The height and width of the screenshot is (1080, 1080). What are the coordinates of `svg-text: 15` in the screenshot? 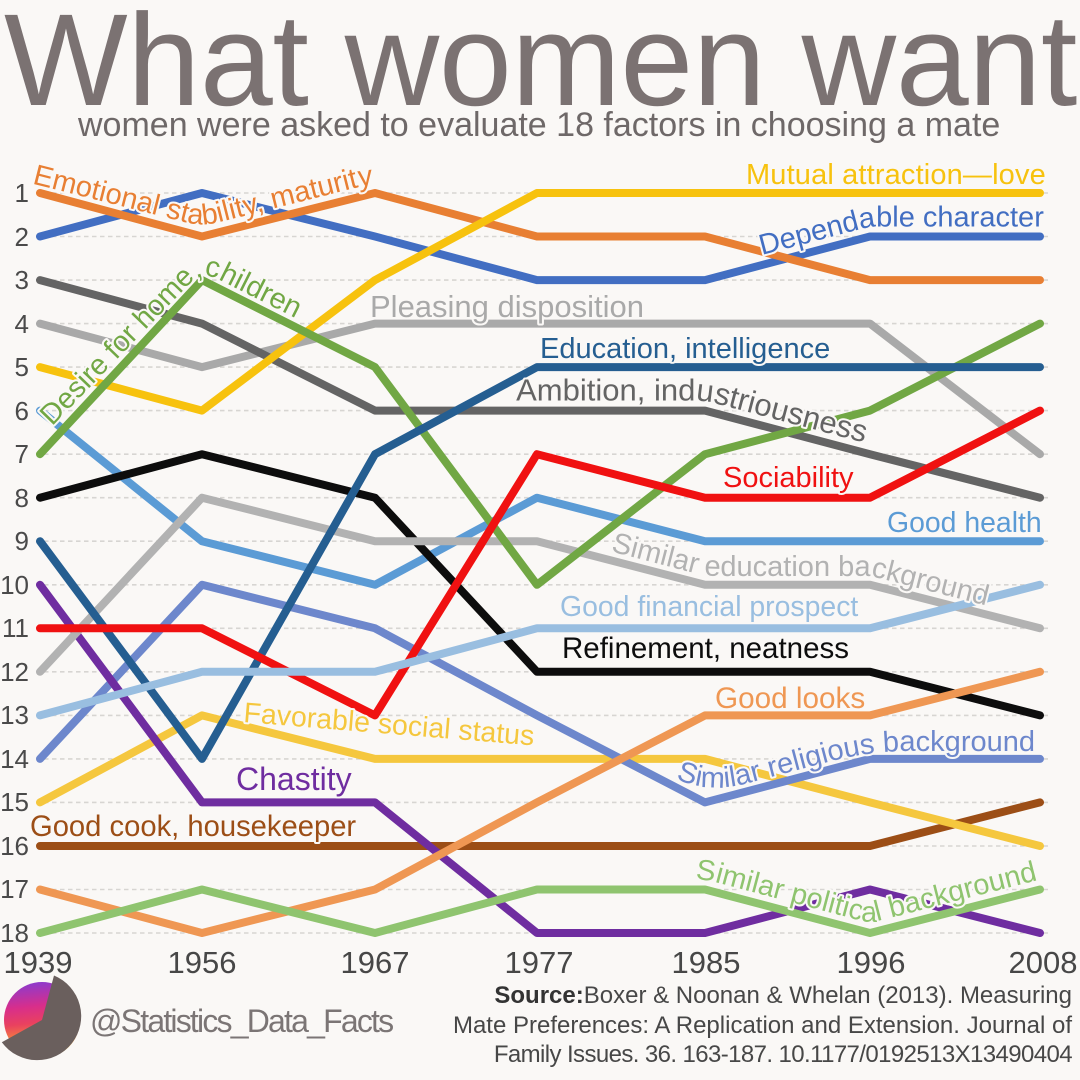 It's located at (14, 802).